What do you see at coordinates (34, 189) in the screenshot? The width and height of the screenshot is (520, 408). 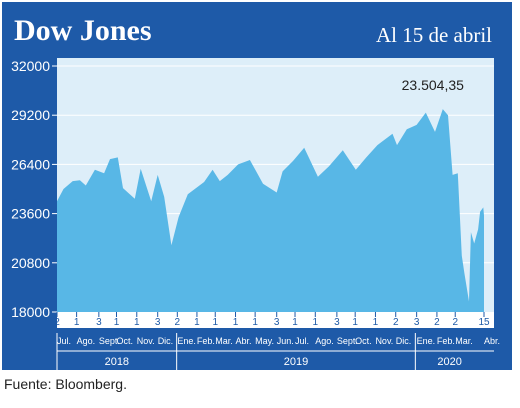 I see `y-tick-labels: 18000 20800 23600 26400 29200 32000` at bounding box center [34, 189].